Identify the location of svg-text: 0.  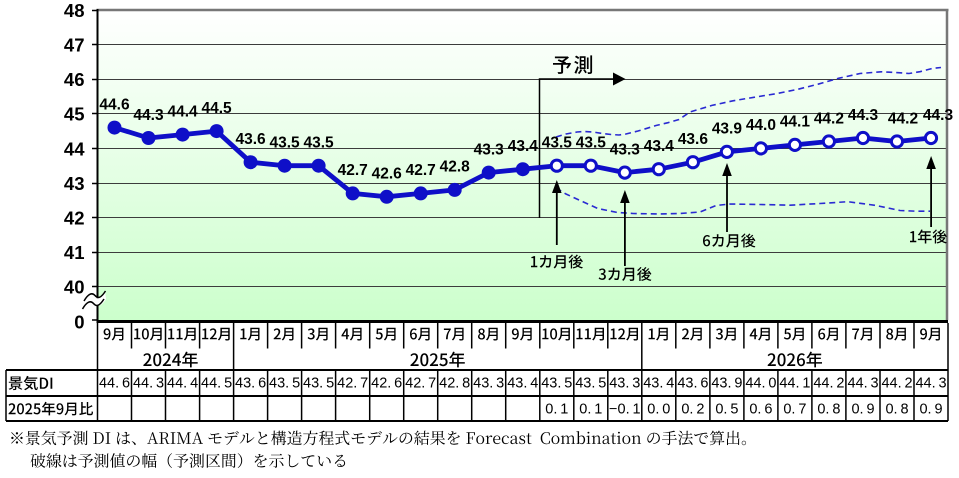
(79, 322).